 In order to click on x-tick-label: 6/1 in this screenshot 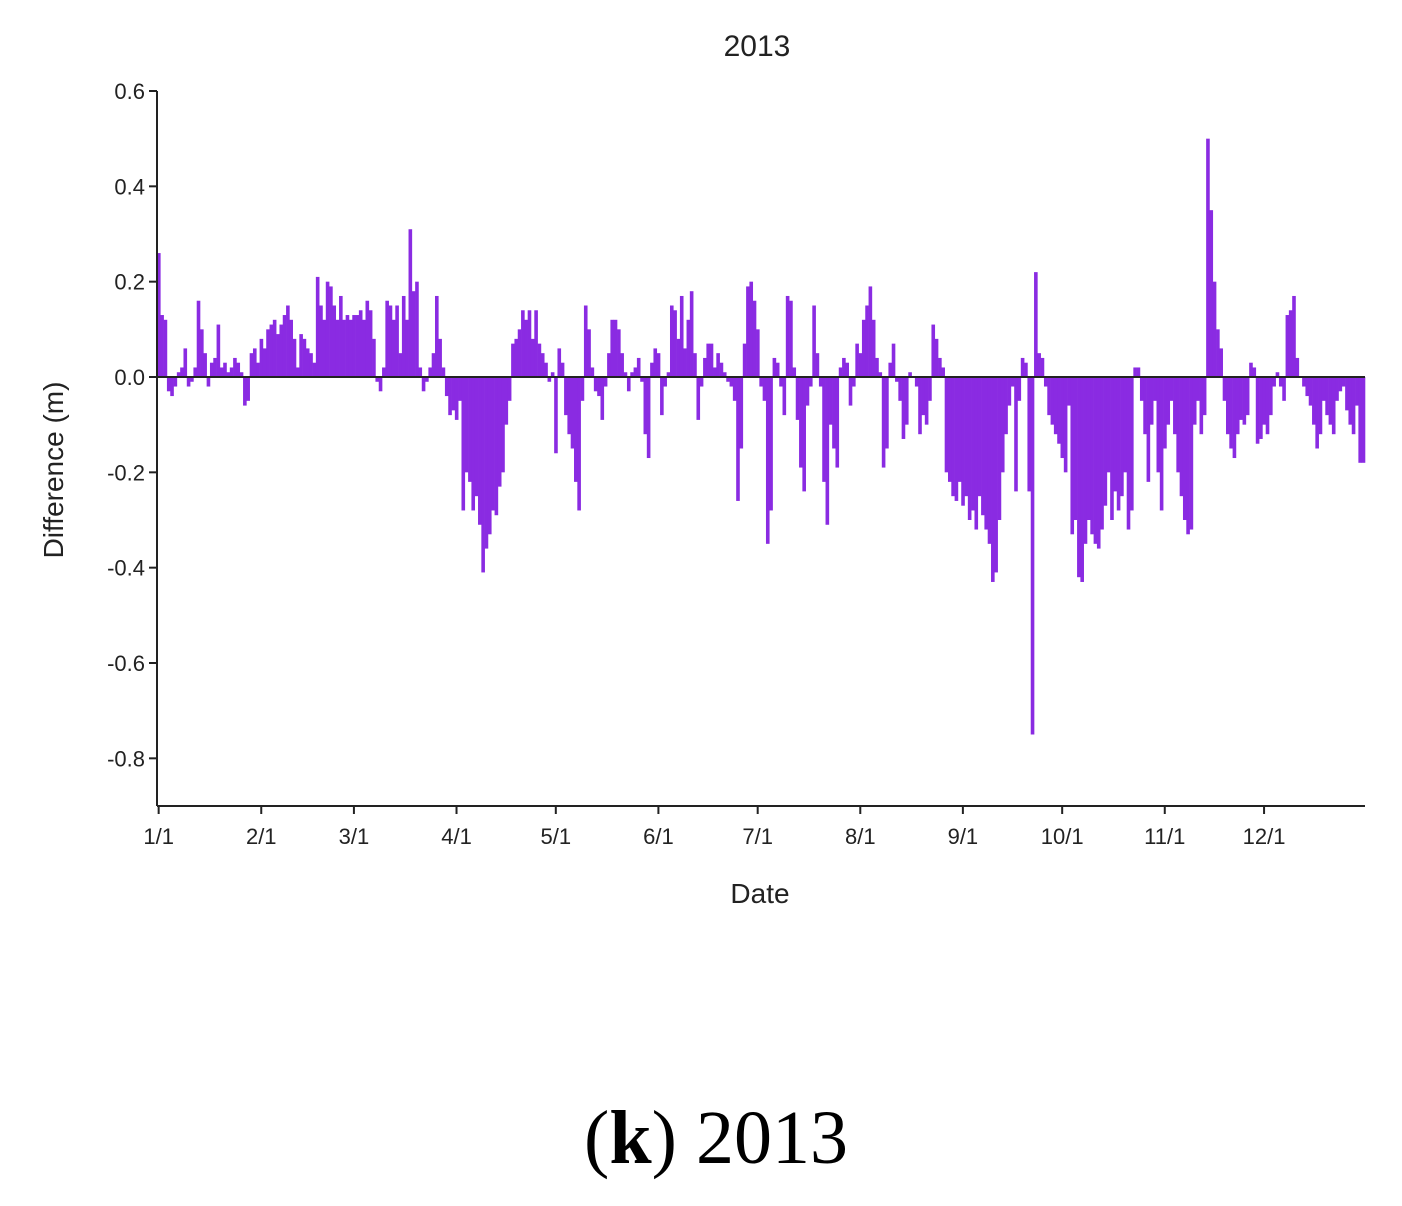, I will do `click(658, 836)`.